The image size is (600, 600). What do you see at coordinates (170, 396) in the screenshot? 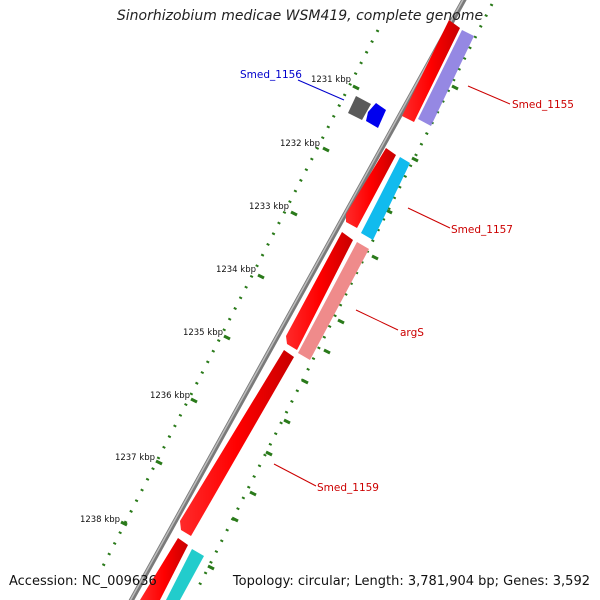
I see `kbp-label: 1236 kbp` at bounding box center [170, 396].